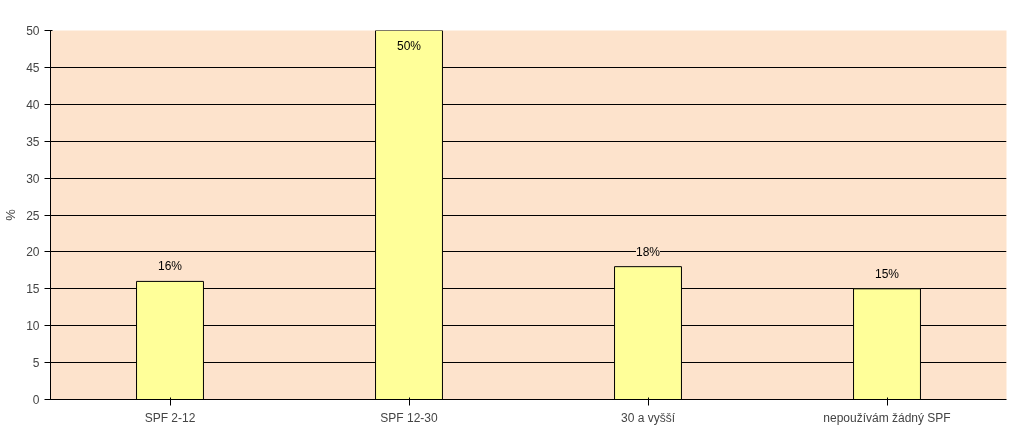 This screenshot has height=427, width=1011. What do you see at coordinates (33, 67) in the screenshot?
I see `y-tick-label: 45` at bounding box center [33, 67].